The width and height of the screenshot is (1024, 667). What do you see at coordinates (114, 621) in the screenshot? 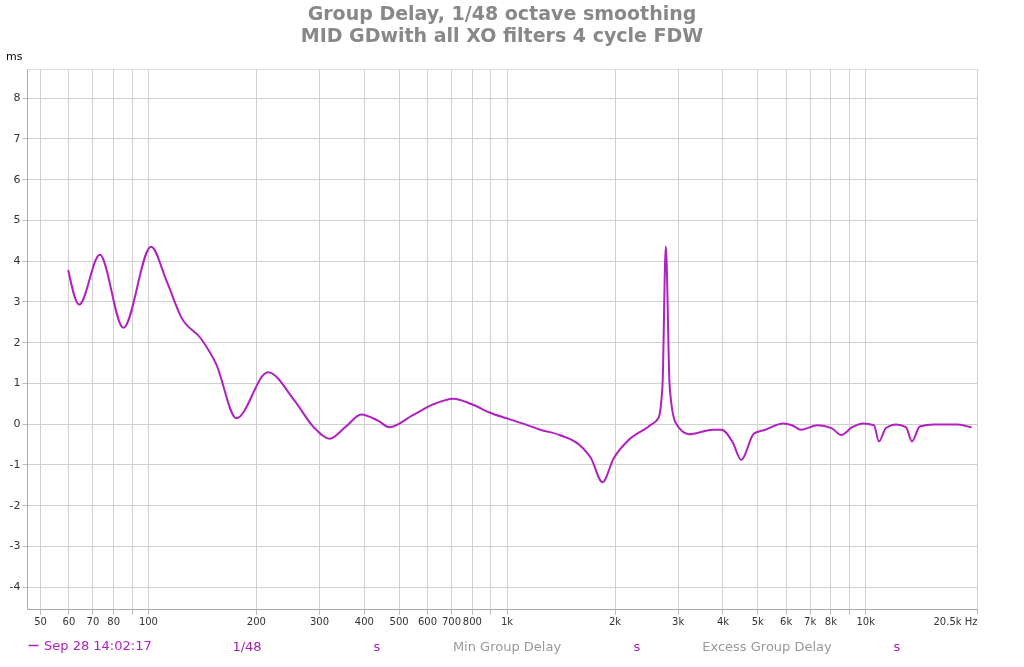
I see `x-tick-label: 80` at bounding box center [114, 621].